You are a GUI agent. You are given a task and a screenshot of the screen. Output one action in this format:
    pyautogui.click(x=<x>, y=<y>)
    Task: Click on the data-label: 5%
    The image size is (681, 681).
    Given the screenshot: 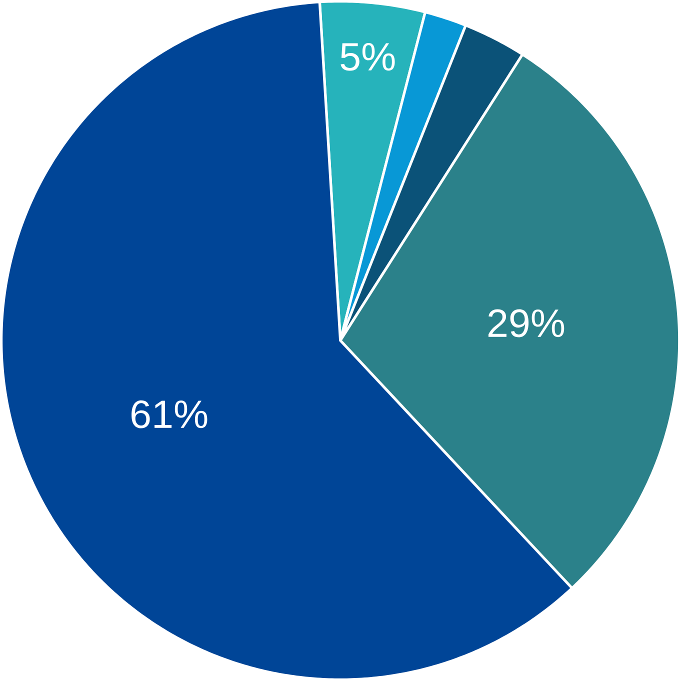 What is the action you would take?
    pyautogui.click(x=367, y=56)
    